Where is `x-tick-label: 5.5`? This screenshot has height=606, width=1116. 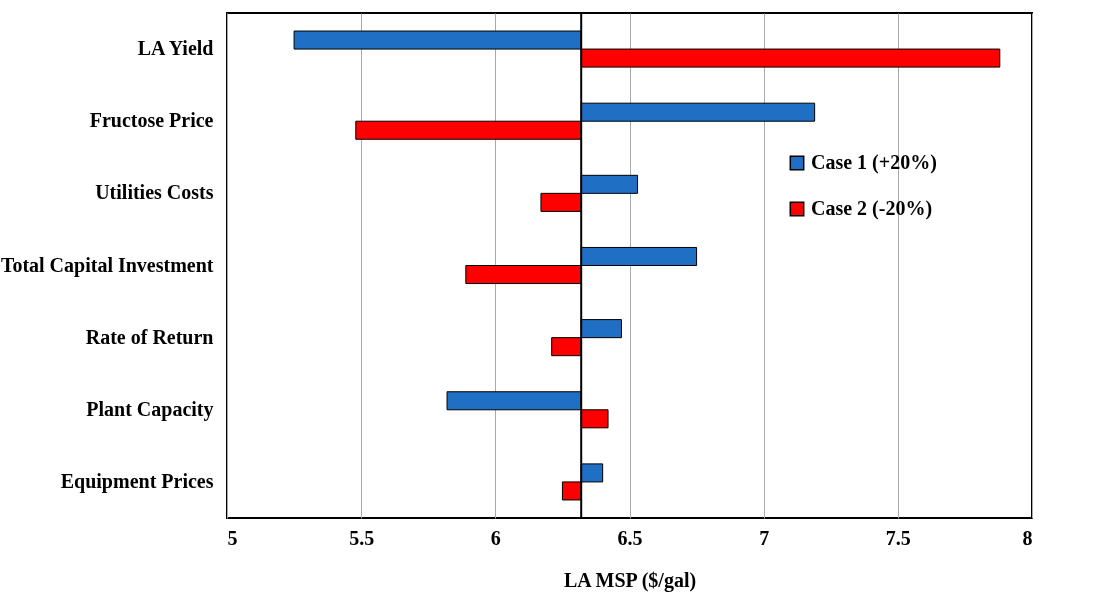
x-tick-label: 5.5 is located at coordinates (362, 537).